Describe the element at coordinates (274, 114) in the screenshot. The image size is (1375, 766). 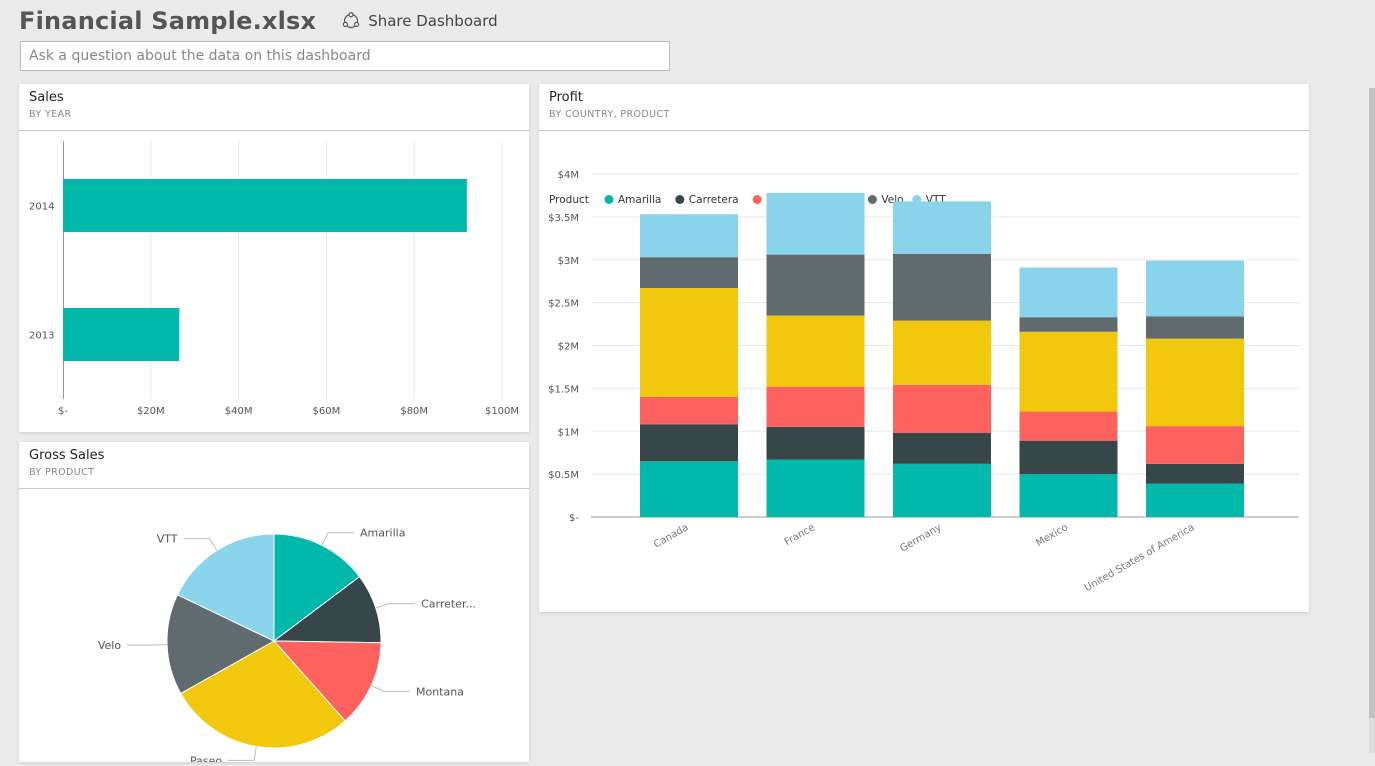
I see `sales-tile-subtitle: BY YEAR` at that location.